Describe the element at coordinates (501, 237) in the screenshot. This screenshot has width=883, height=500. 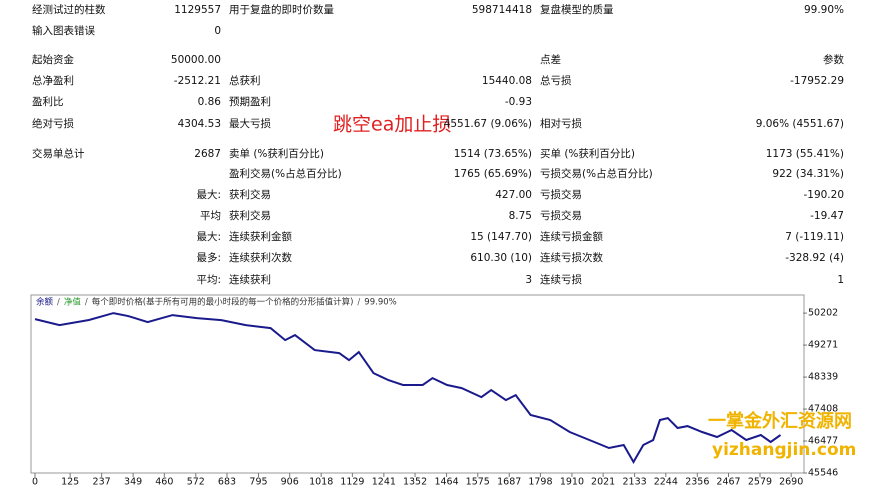
I see `report-cell: 15 (147.70)` at that location.